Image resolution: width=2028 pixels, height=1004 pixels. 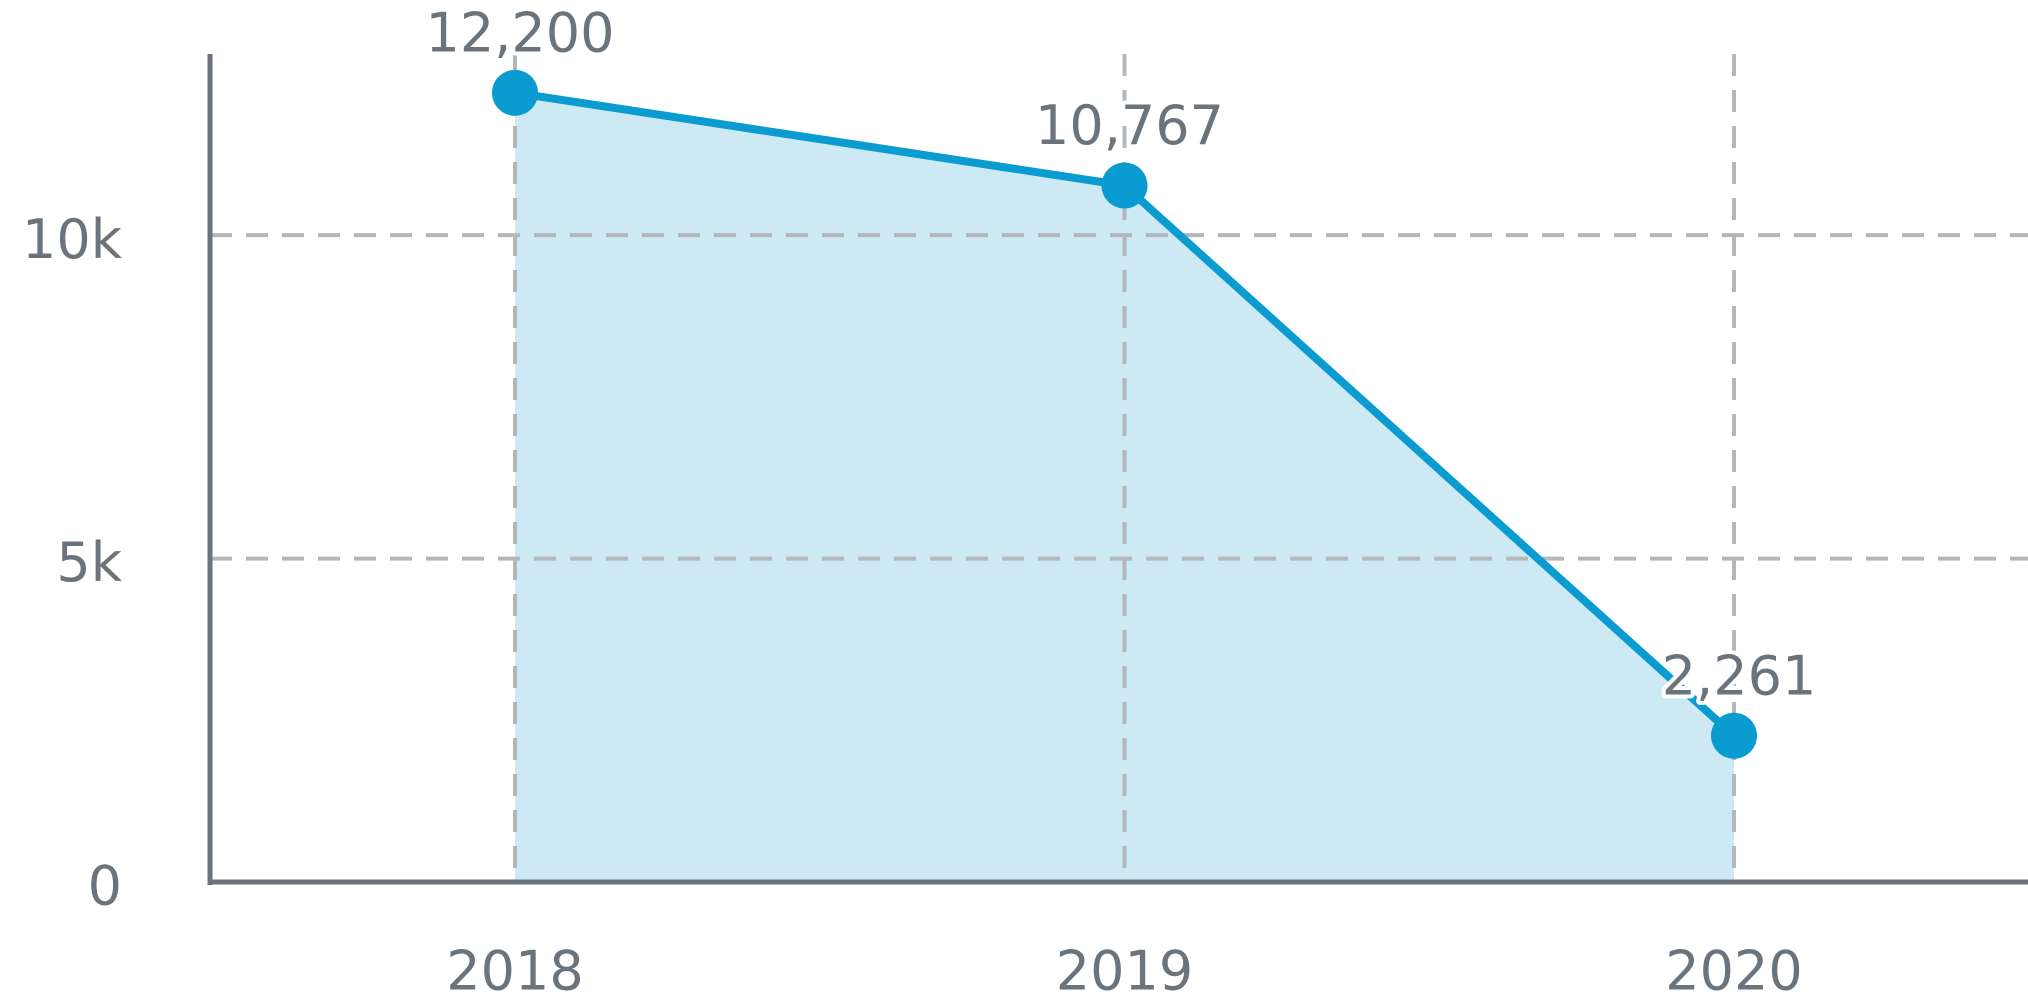 What do you see at coordinates (1733, 971) in the screenshot?
I see `x-tick-label: 2020` at bounding box center [1733, 971].